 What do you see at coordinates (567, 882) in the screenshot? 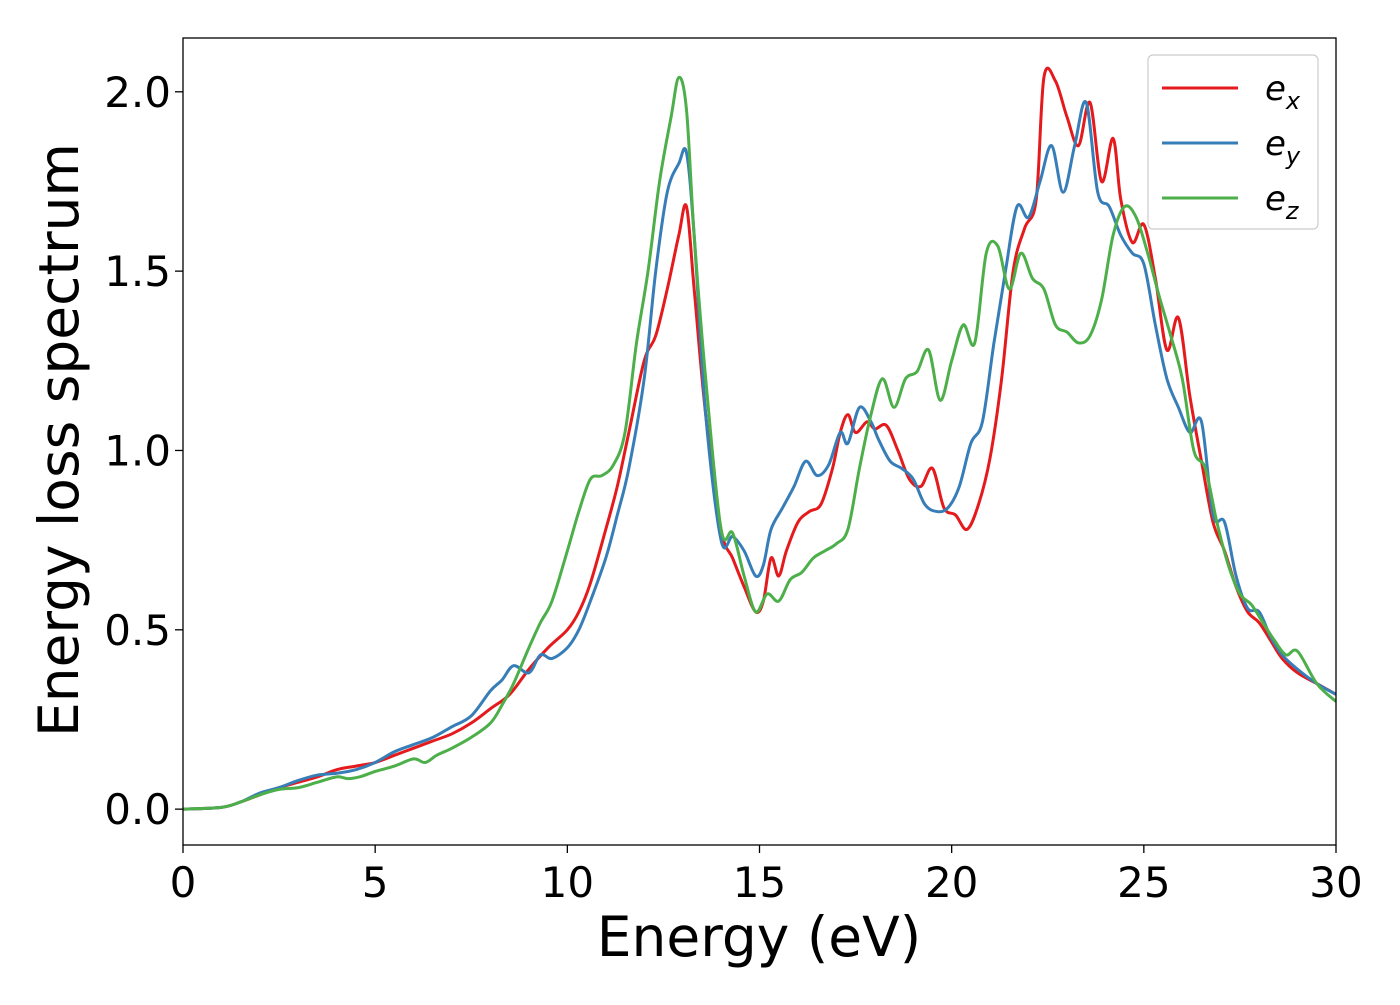
I see `x-tick-label: 10` at bounding box center [567, 882].